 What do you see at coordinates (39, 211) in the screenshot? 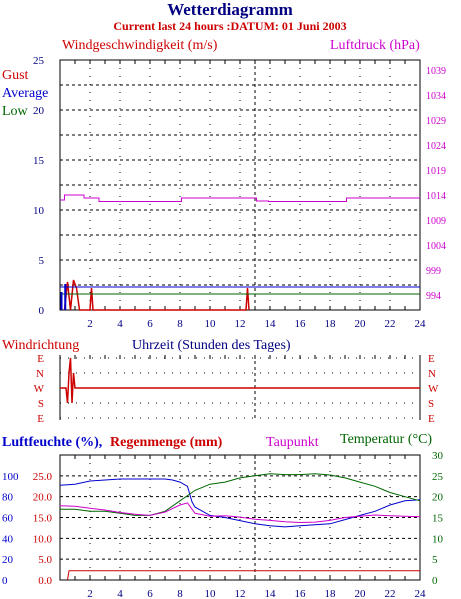
I see `wind-speed-tick-label: 10` at bounding box center [39, 211].